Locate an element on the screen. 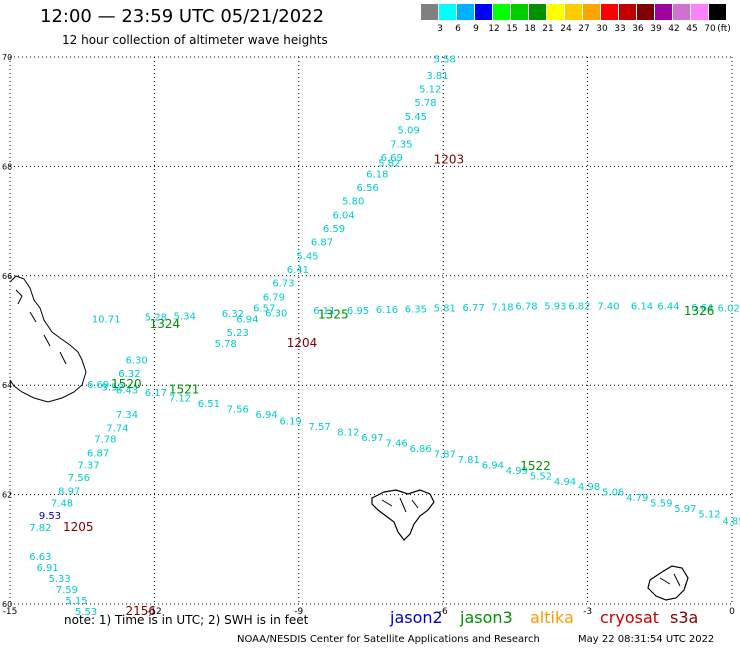 Image resolution: width=740 pixels, height=650 pixels. lon-tick-label: -6 is located at coordinates (443, 612).